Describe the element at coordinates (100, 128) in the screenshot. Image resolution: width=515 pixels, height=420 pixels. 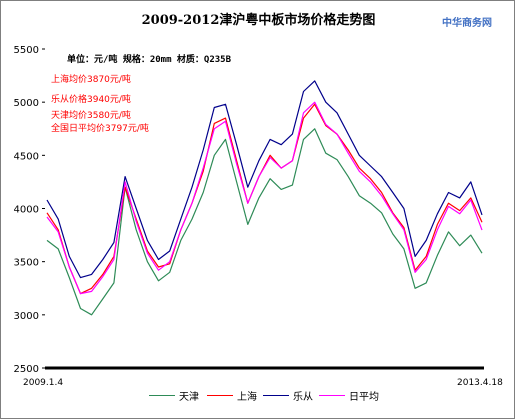
I see `annotation-national-average: 全国日平均价3797元/吨` at that location.